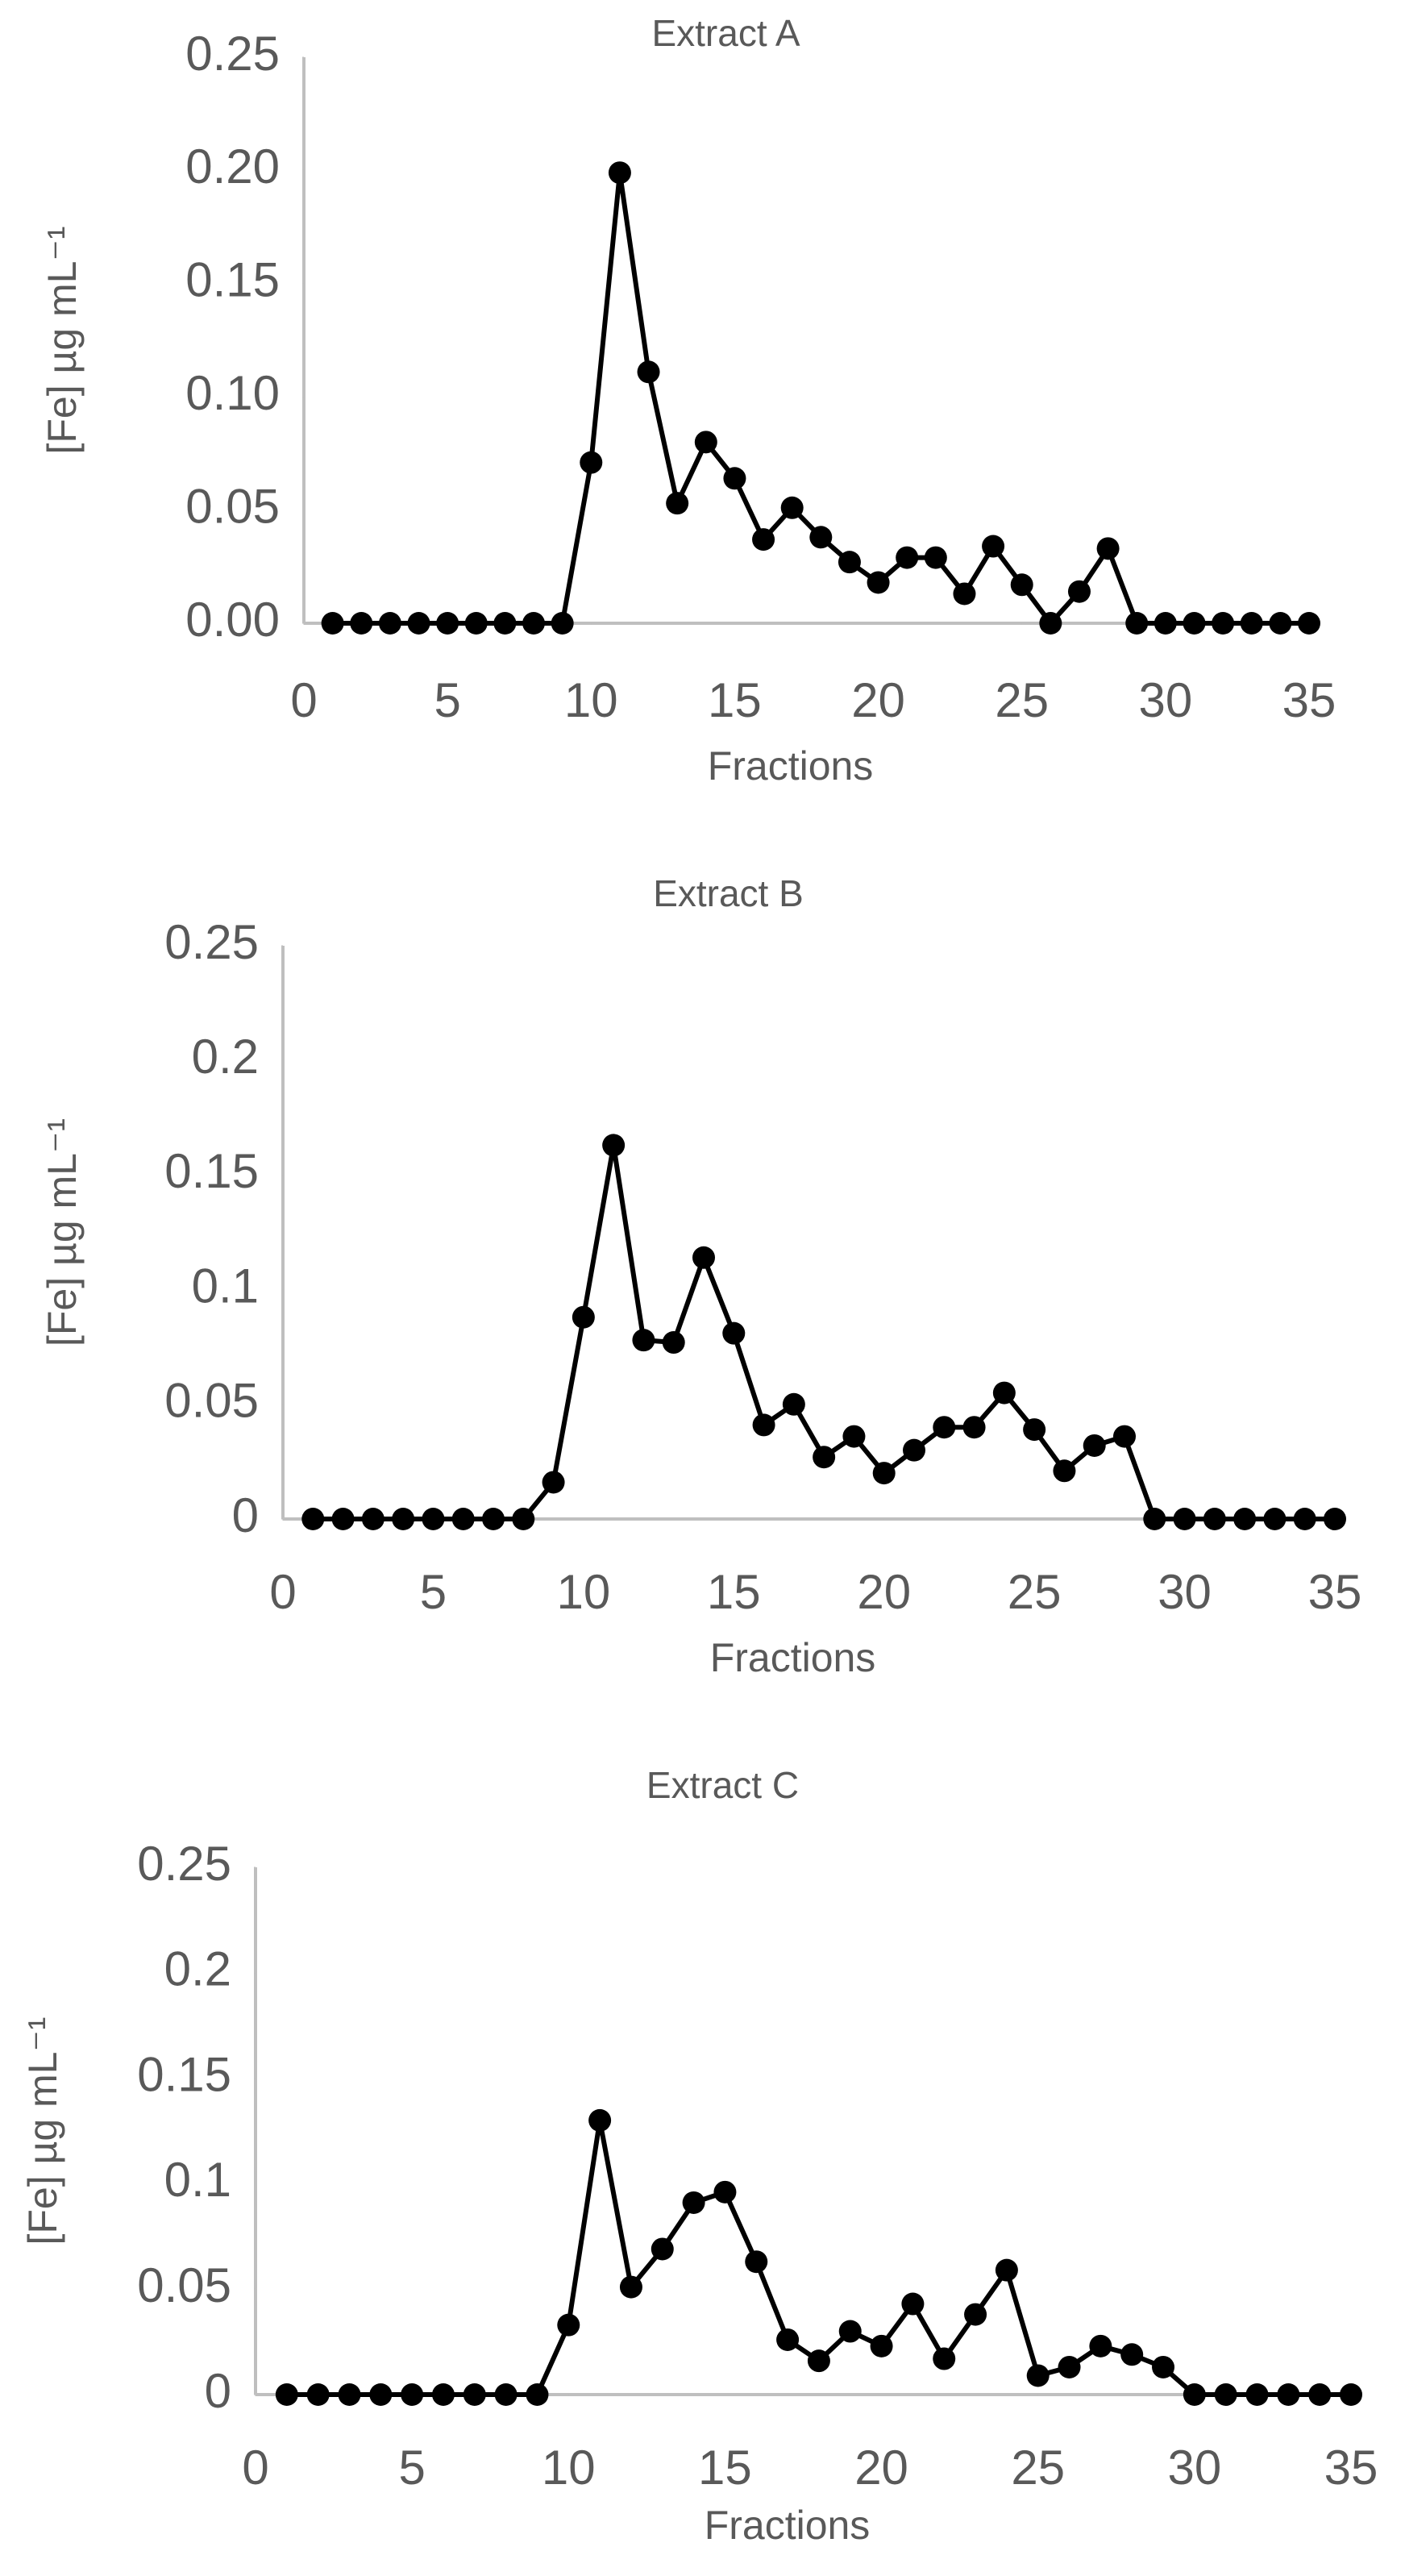  What do you see at coordinates (232, 620) in the screenshot?
I see `y-tick-label: 0.00` at bounding box center [232, 620].